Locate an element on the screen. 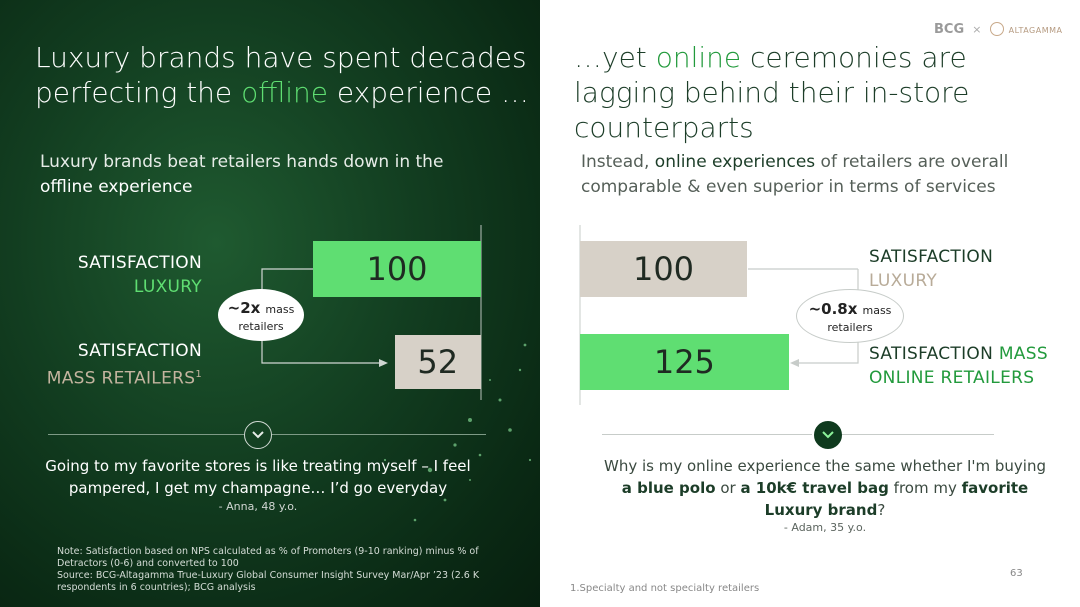 This screenshot has height=607, width=1080. logo-area: BCG × ALTAGAMMA is located at coordinates (998, 29).